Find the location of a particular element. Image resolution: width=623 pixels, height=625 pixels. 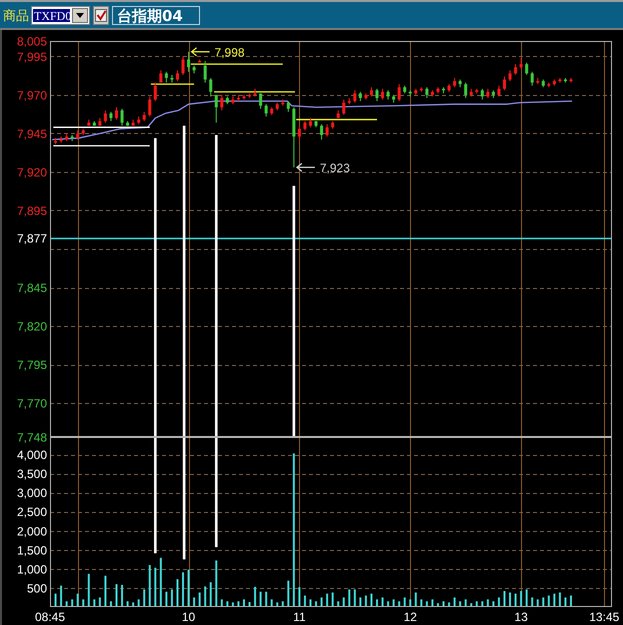

y-tick-label: 7,945 is located at coordinates (32, 133).